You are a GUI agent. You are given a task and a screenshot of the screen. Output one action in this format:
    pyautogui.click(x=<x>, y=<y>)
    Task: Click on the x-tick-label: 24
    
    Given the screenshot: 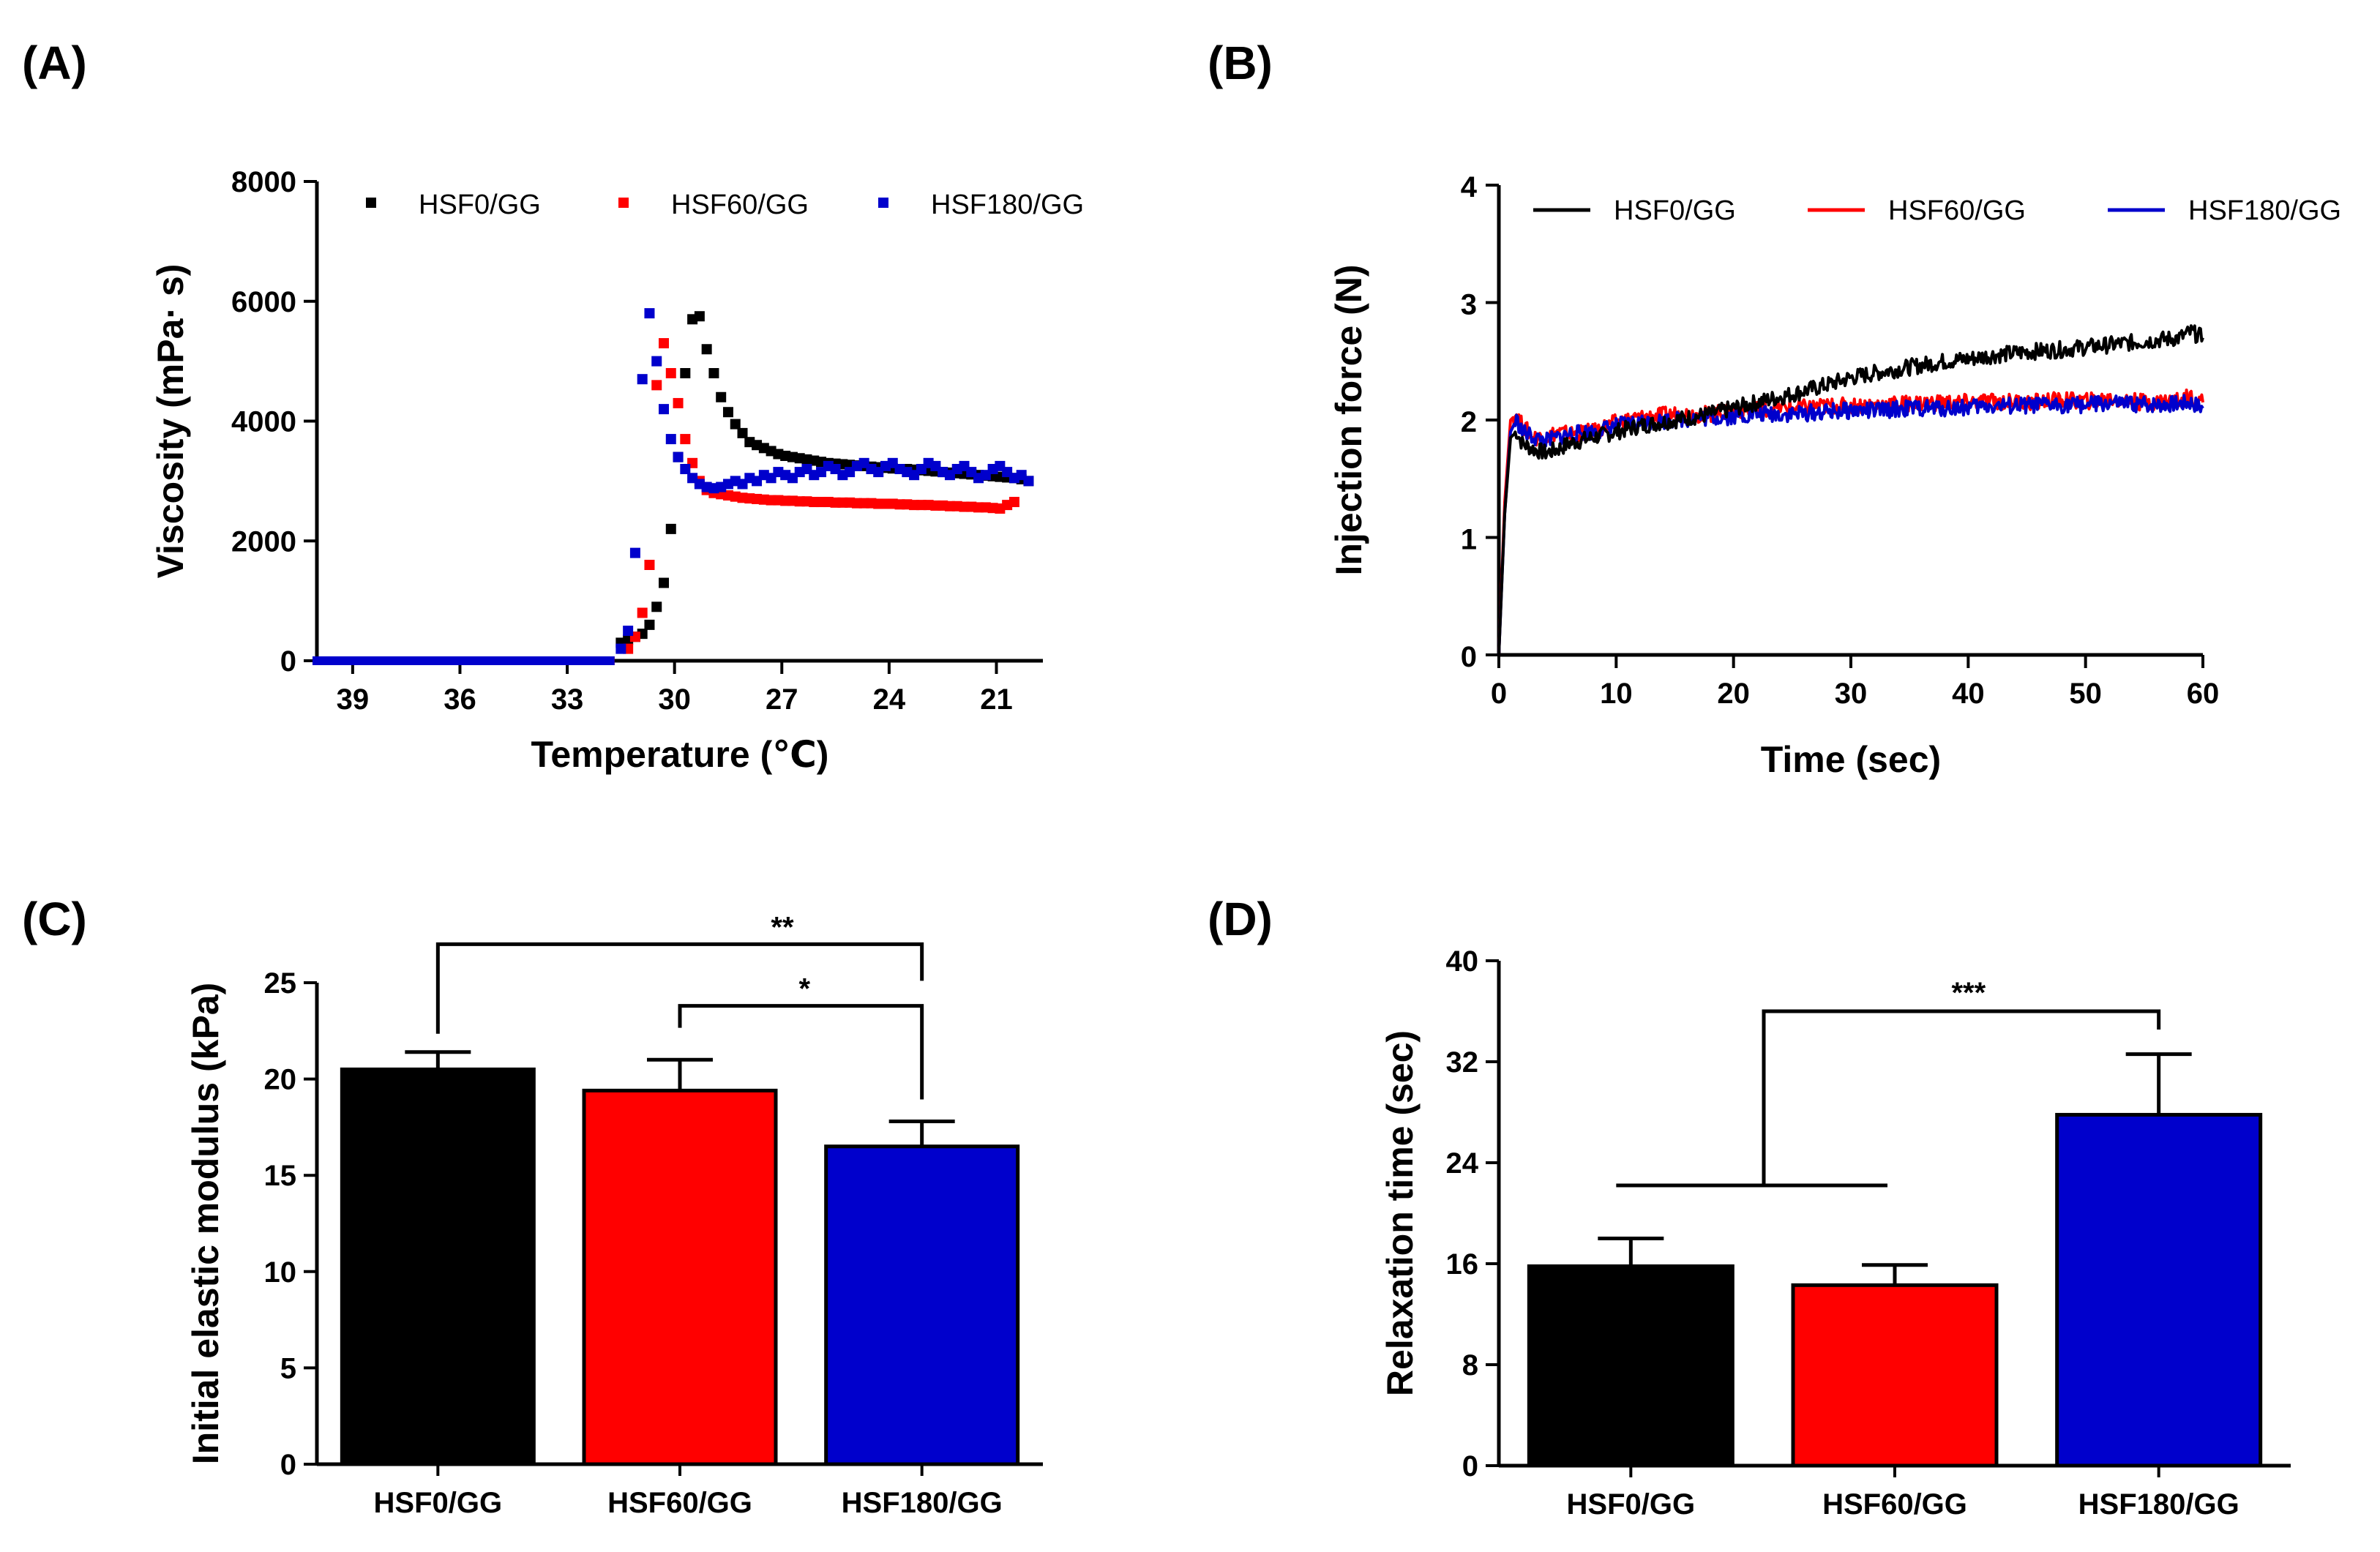 What is the action you would take?
    pyautogui.click(x=889, y=699)
    